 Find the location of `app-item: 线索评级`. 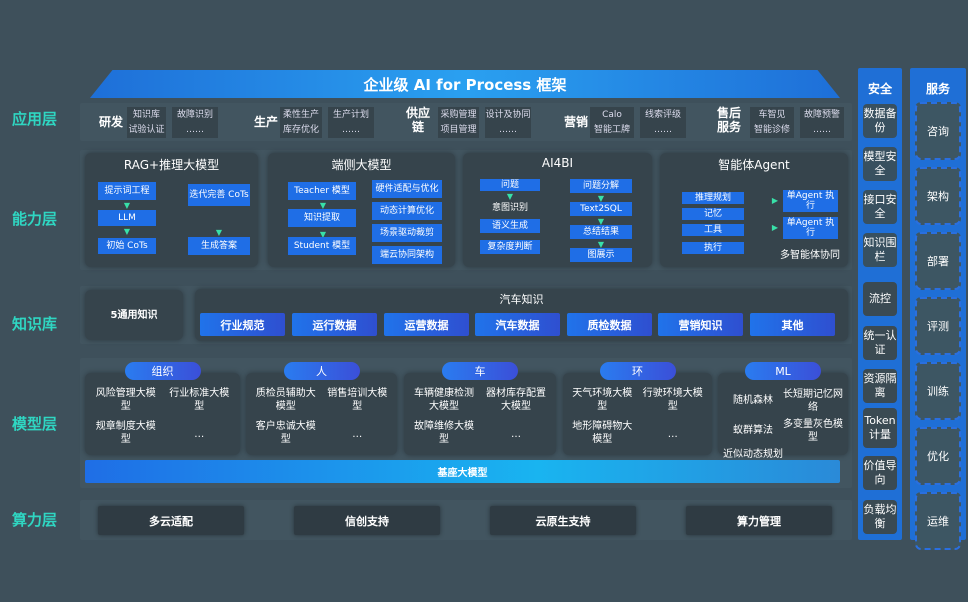

app-item: 线索评级 is located at coordinates (663, 115).